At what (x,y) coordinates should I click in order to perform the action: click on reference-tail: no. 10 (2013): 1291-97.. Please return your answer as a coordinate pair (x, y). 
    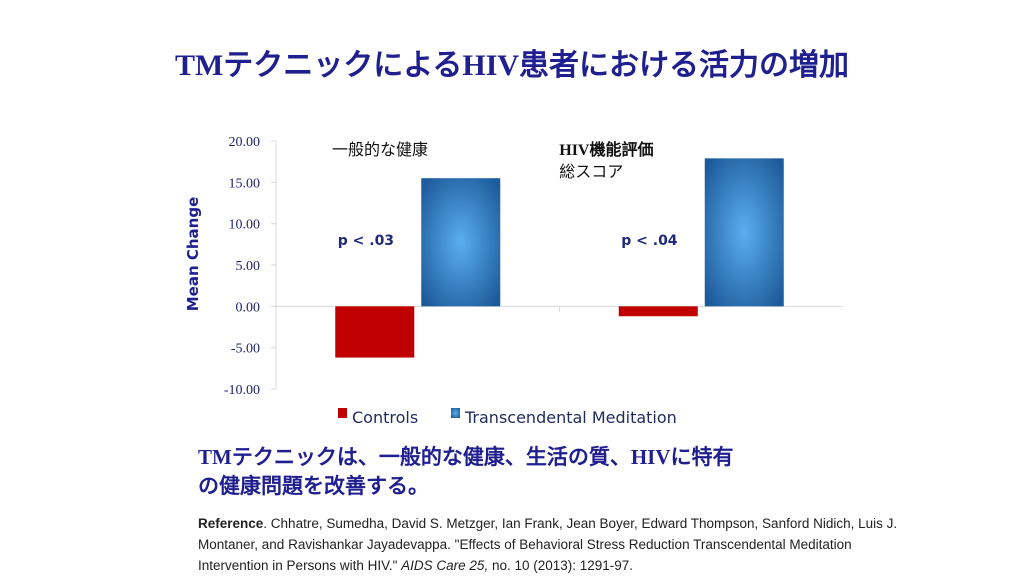
    Looking at the image, I should click on (561, 565).